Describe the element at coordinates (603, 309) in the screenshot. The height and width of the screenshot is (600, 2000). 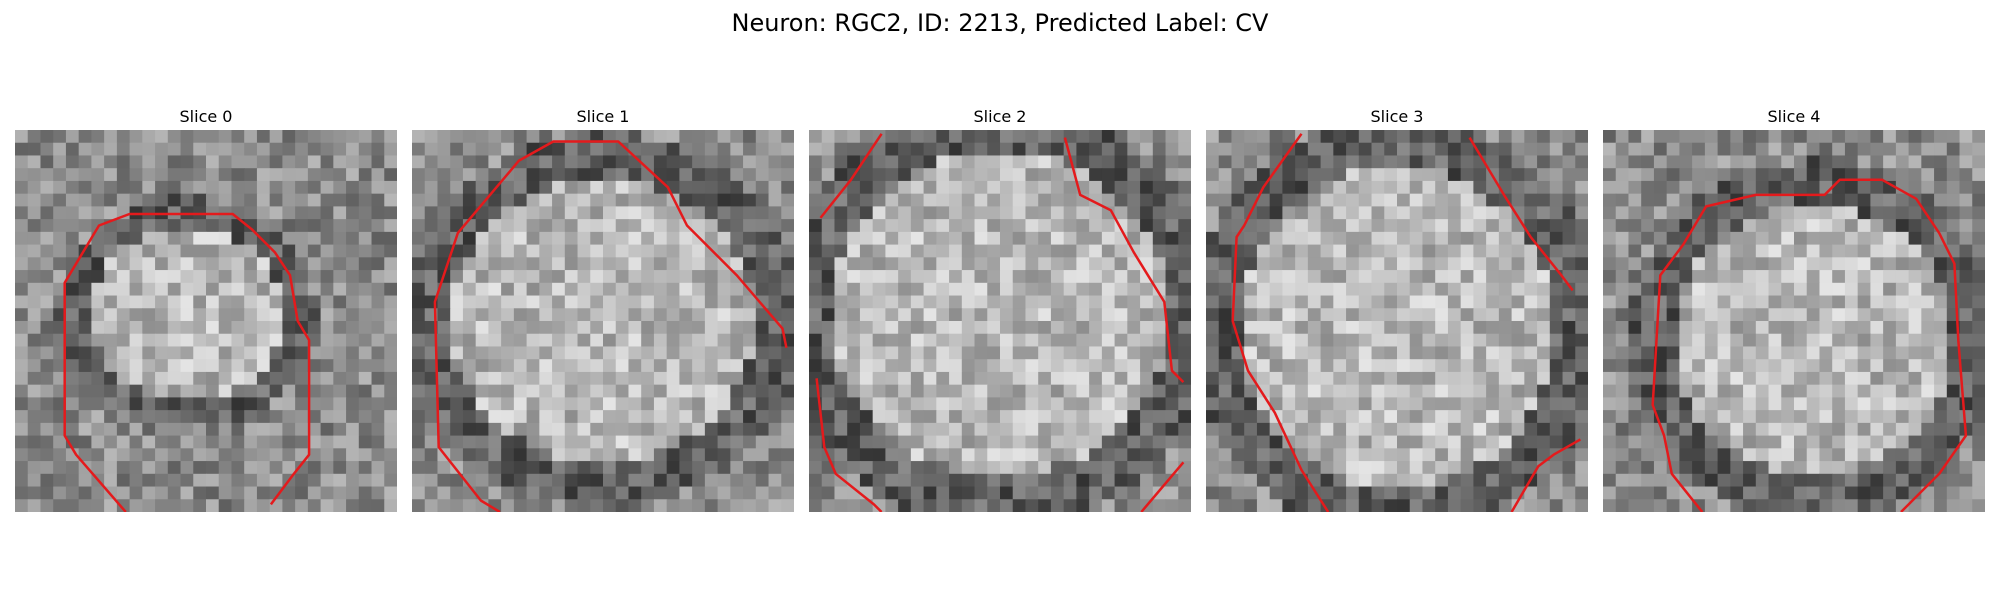
I see `slice-panel-1: Slice 1` at that location.